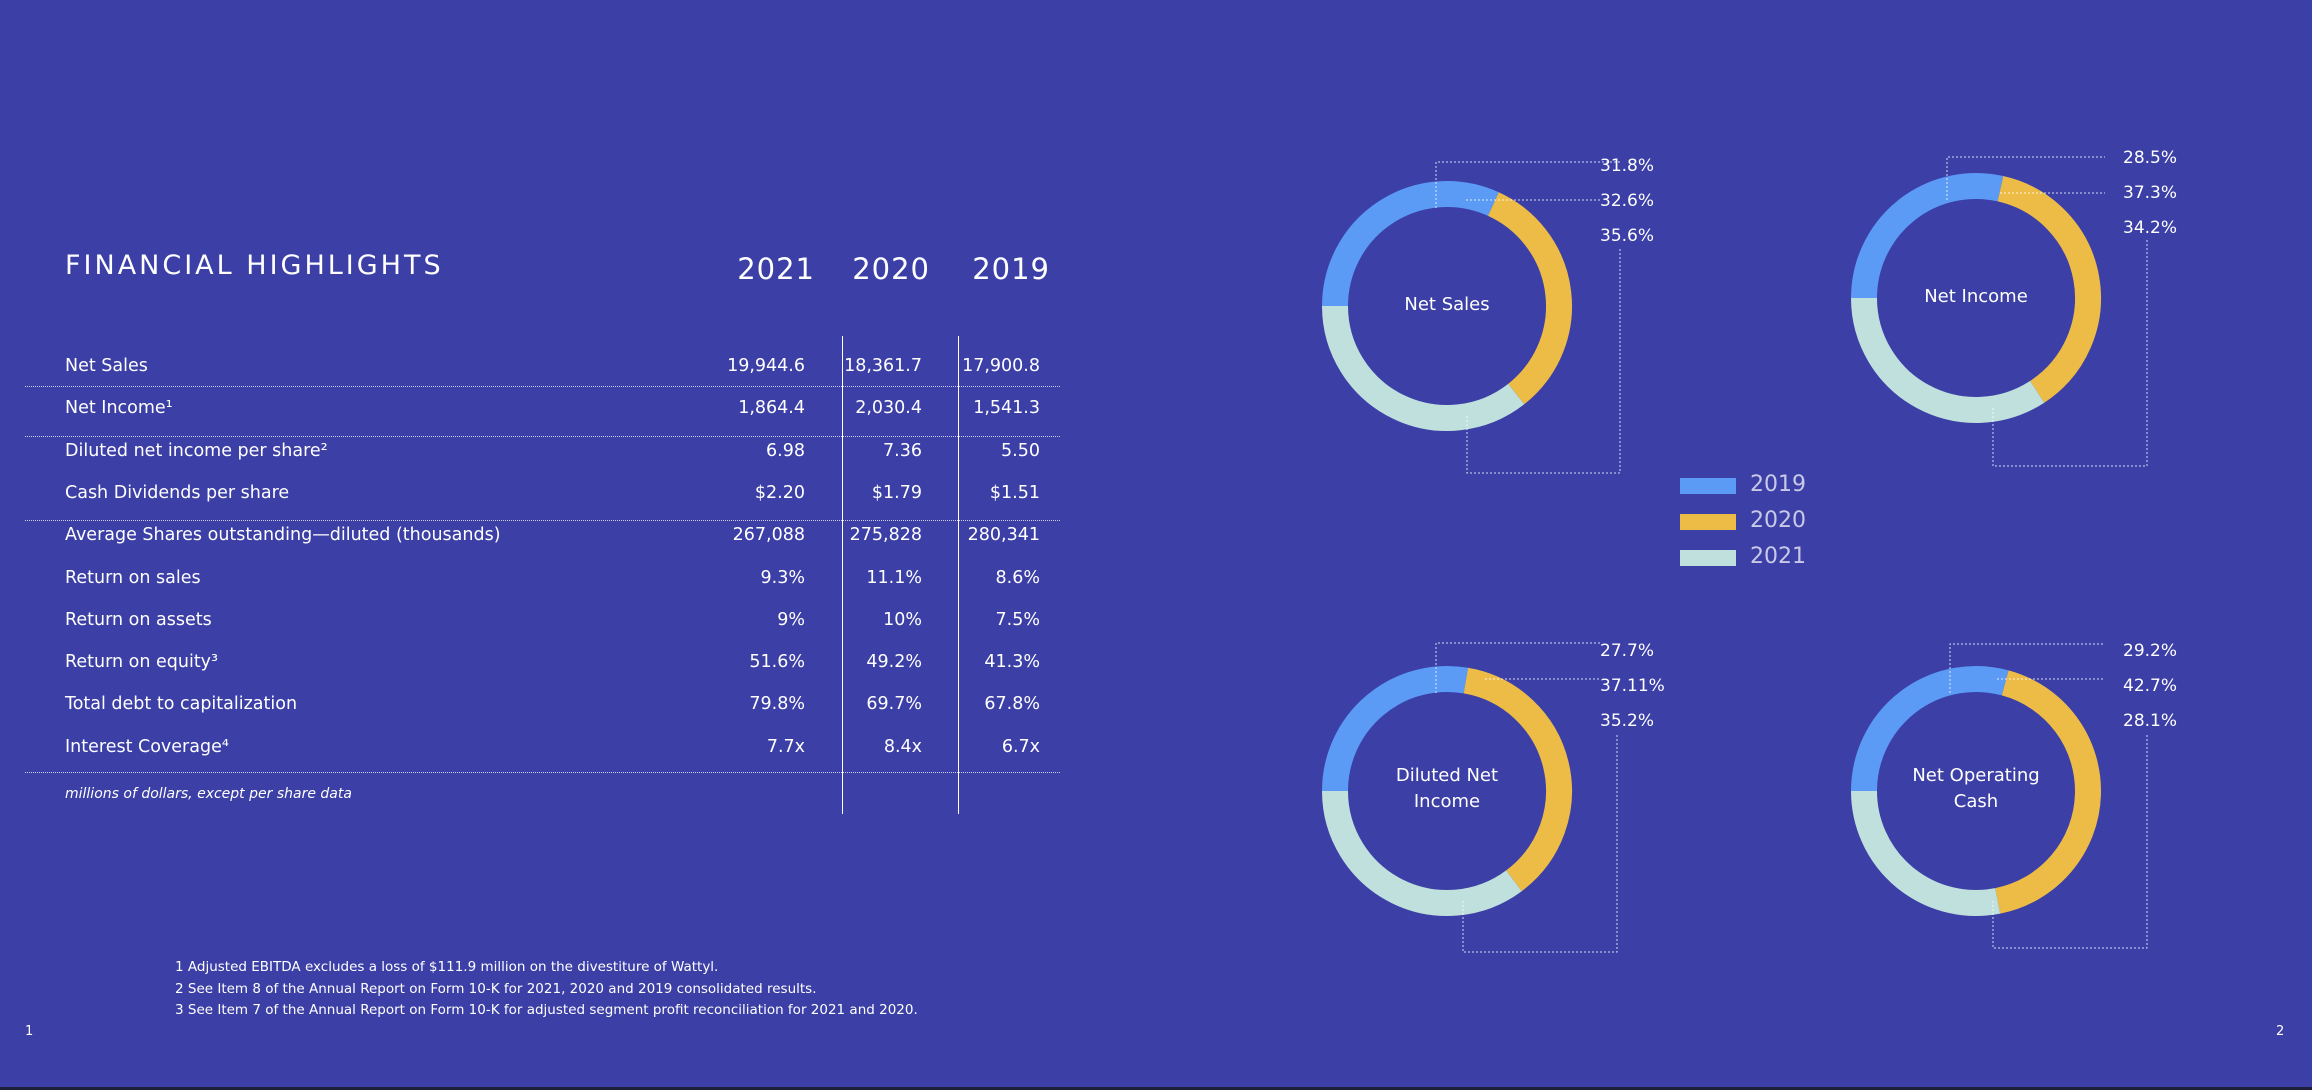  I want to click on pct-label: 37.11%, so click(1632, 686).